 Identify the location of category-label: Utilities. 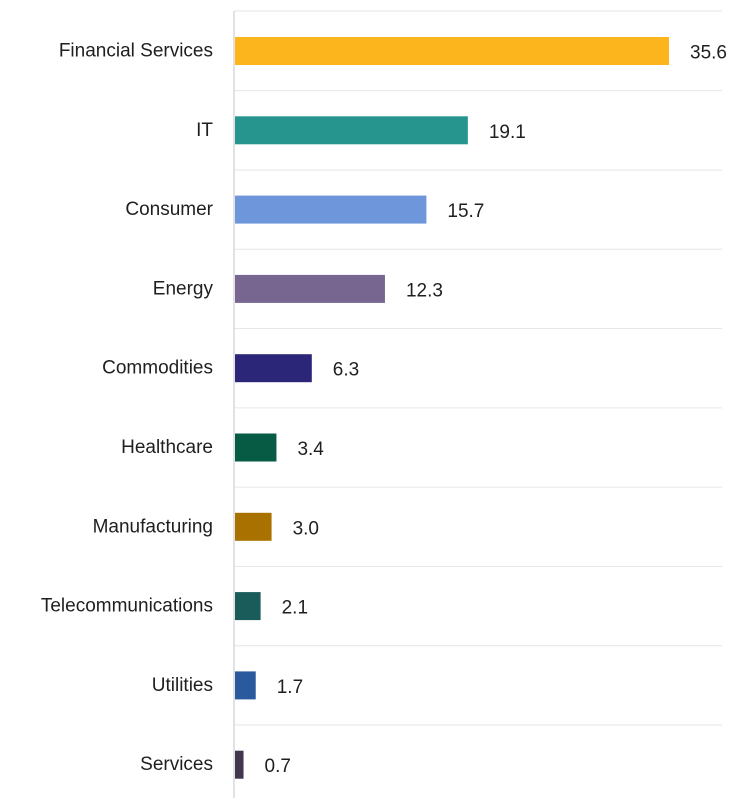
(182, 685).